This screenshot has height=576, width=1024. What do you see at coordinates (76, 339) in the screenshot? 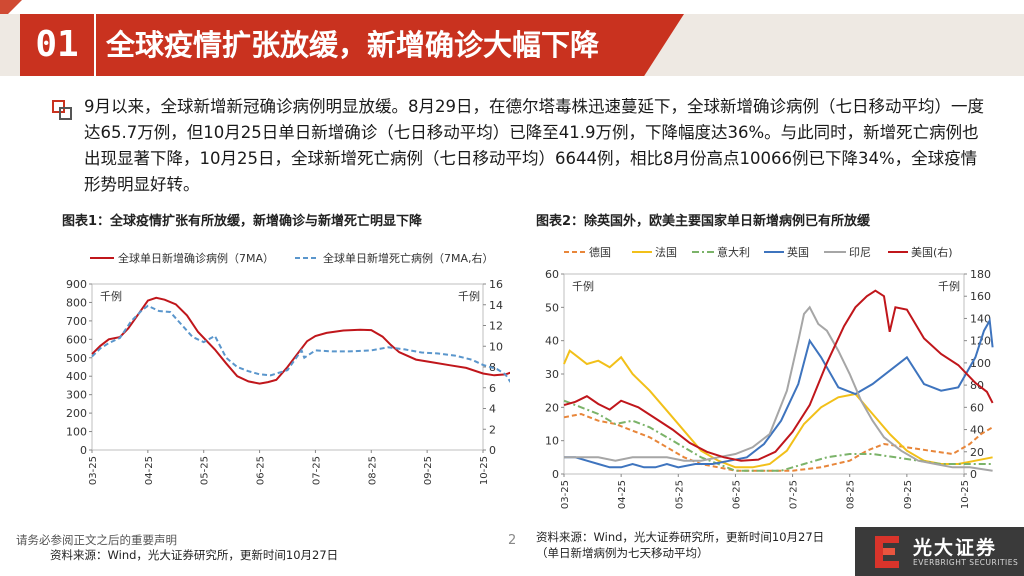
I see `chart1-ytick-label: 600` at bounding box center [76, 339].